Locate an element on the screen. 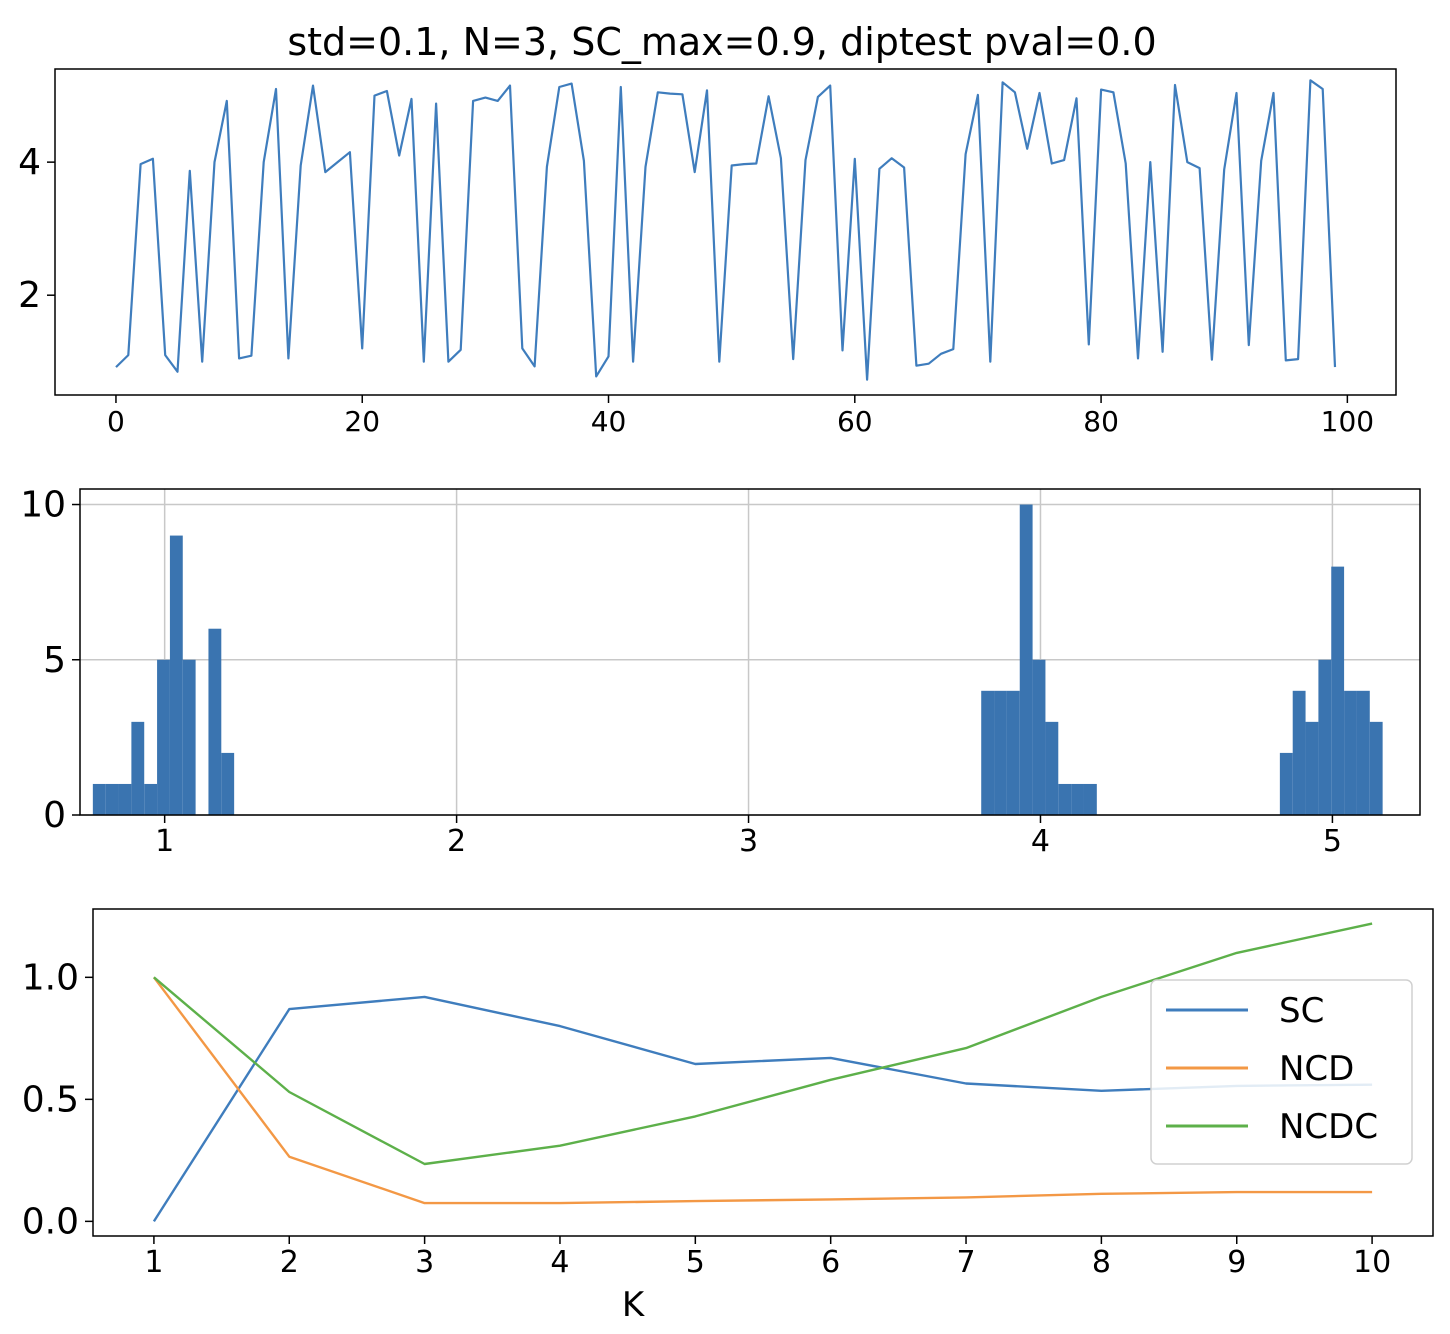 This screenshot has height=1334, width=1450. x-tick-label: 8 is located at coordinates (1101, 1262).